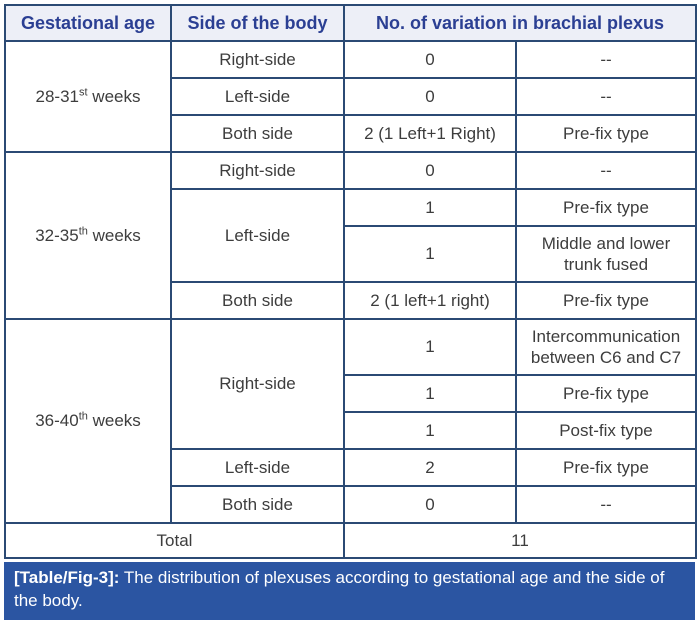  I want to click on caption-tag: [Table/Fig-3]:, so click(67, 577).